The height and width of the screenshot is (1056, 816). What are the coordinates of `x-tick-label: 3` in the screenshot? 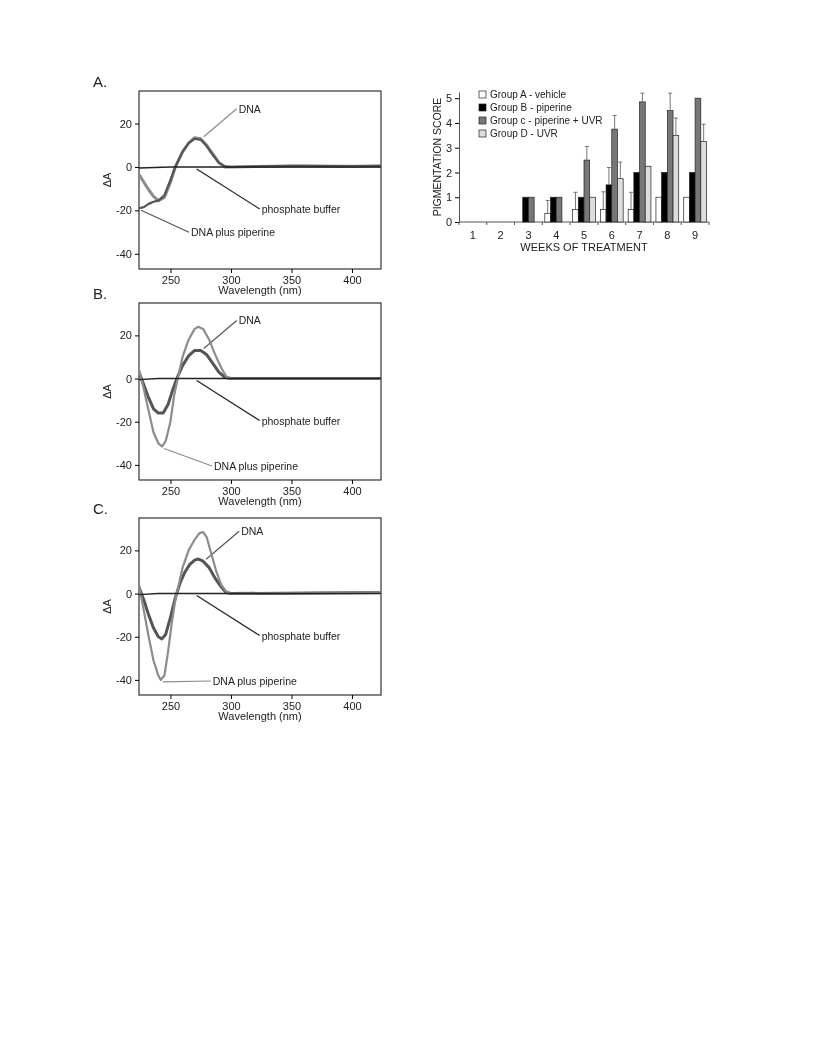 It's located at (528, 235).